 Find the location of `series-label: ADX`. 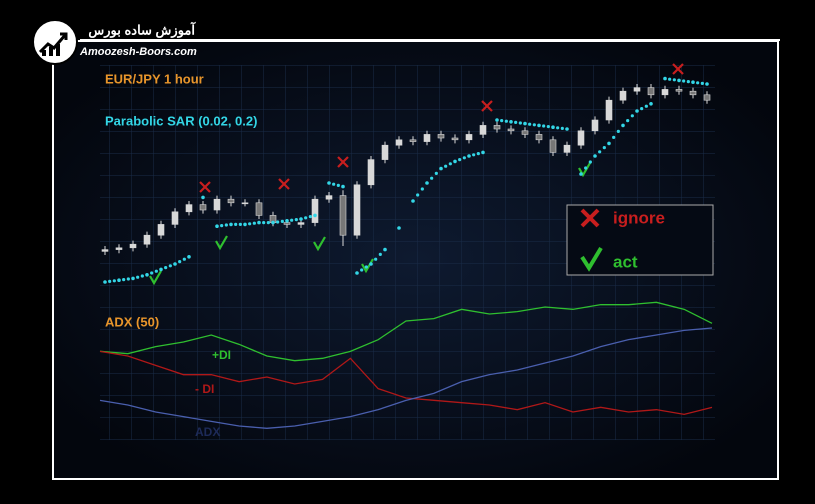

series-label: ADX is located at coordinates (207, 432).